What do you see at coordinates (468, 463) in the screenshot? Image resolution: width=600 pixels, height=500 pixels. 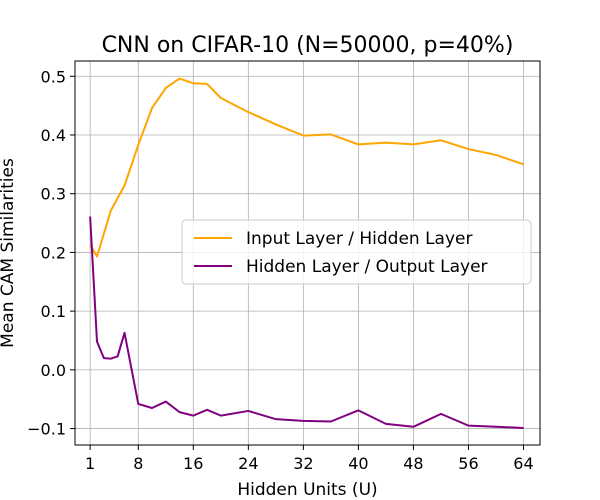 I see `x-tick-label: 56` at bounding box center [468, 463].